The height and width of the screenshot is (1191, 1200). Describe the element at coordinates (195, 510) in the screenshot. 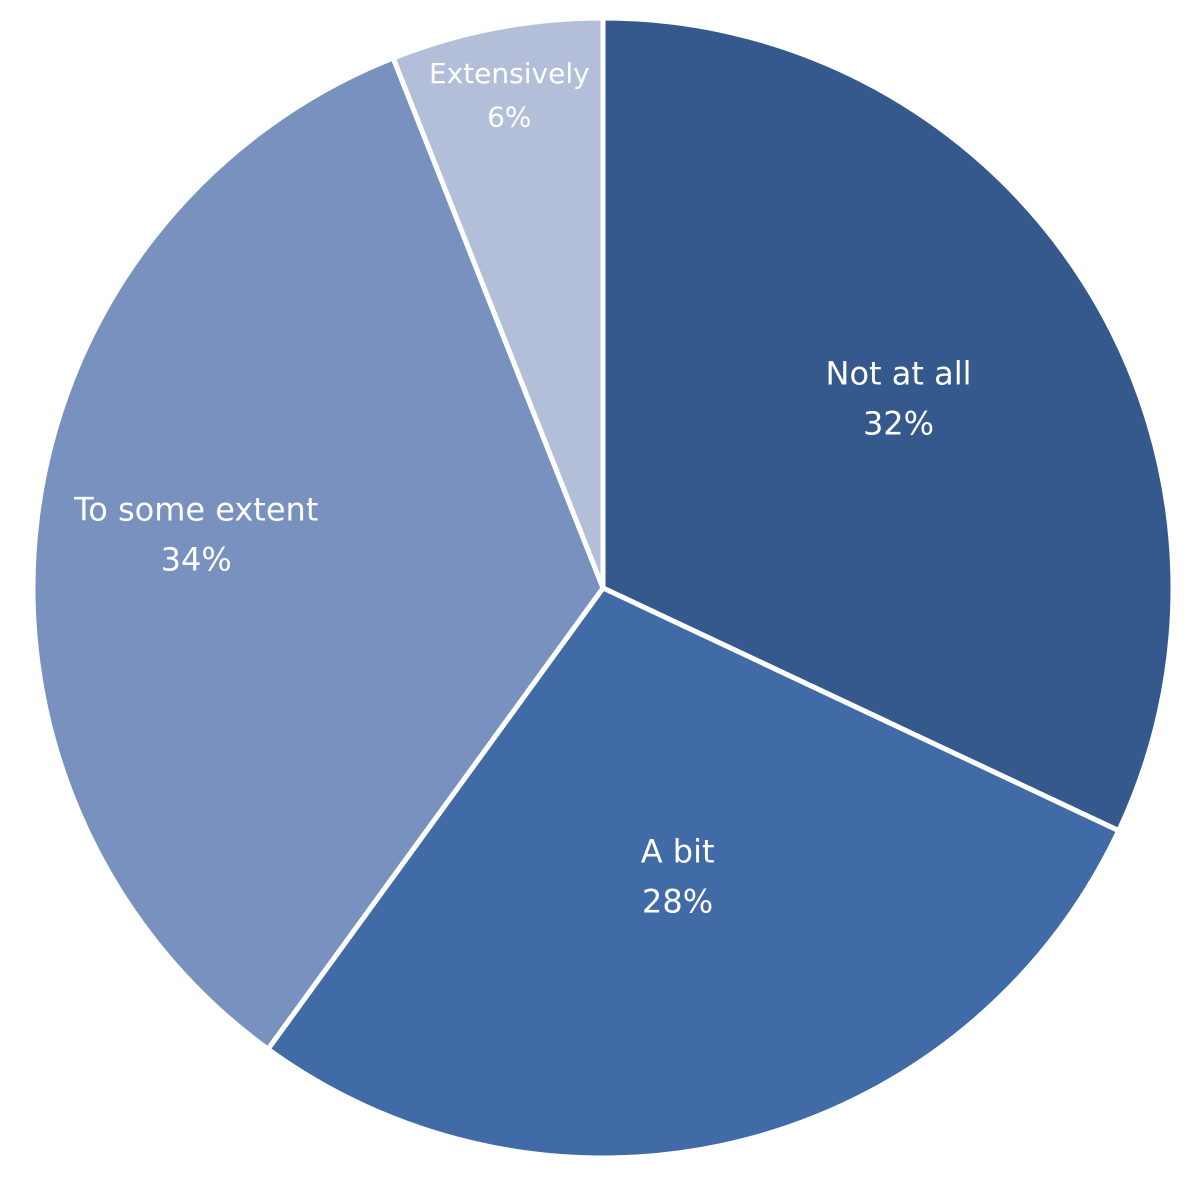

I see `slice-category-label: To some extent` at that location.